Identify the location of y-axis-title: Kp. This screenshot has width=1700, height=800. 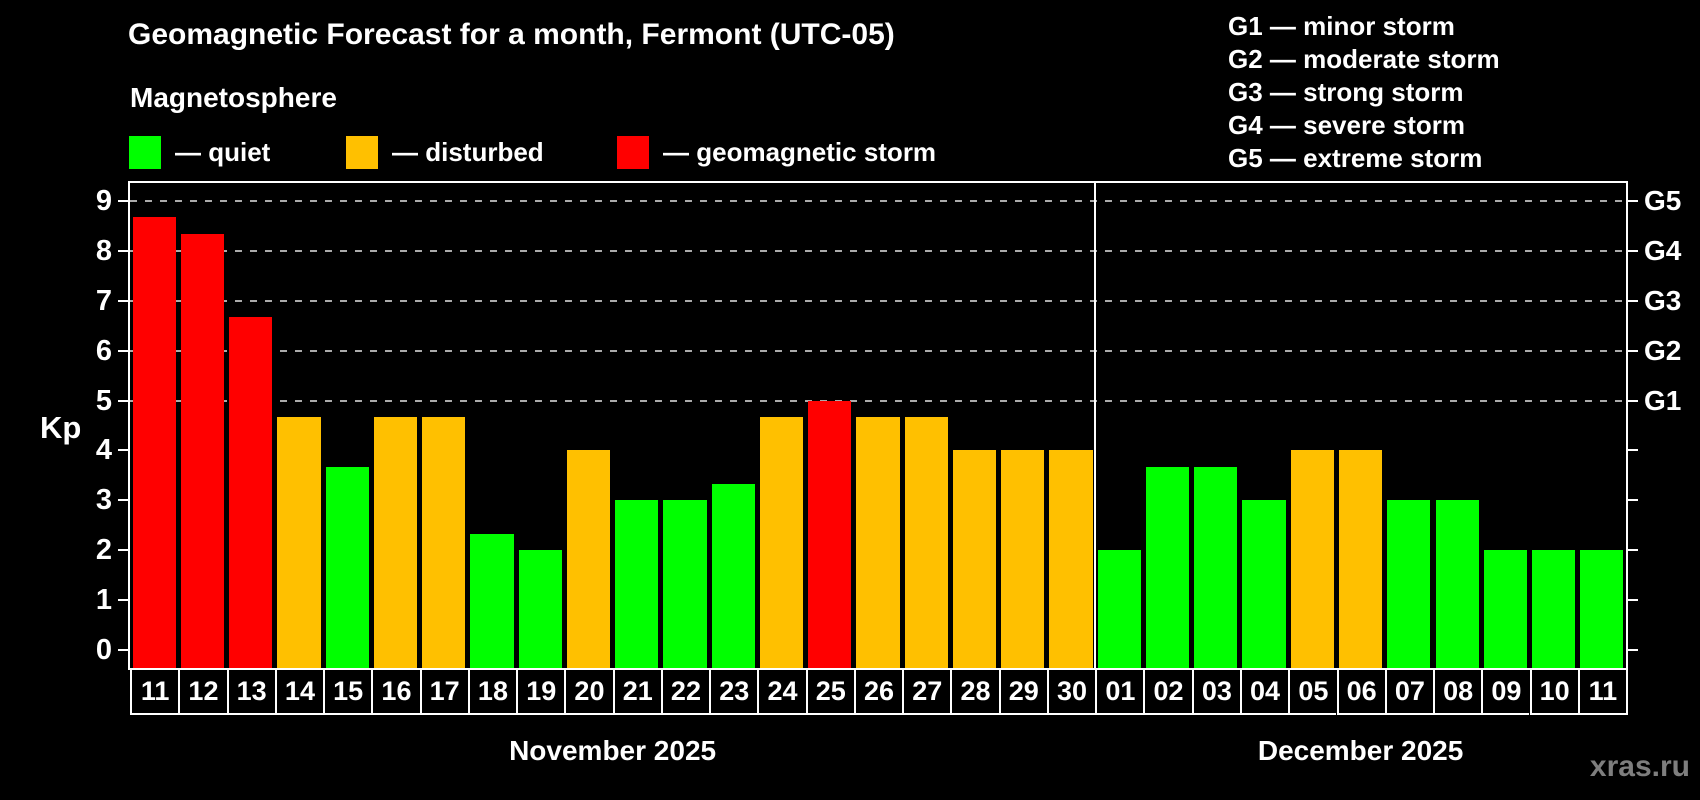
(61, 427).